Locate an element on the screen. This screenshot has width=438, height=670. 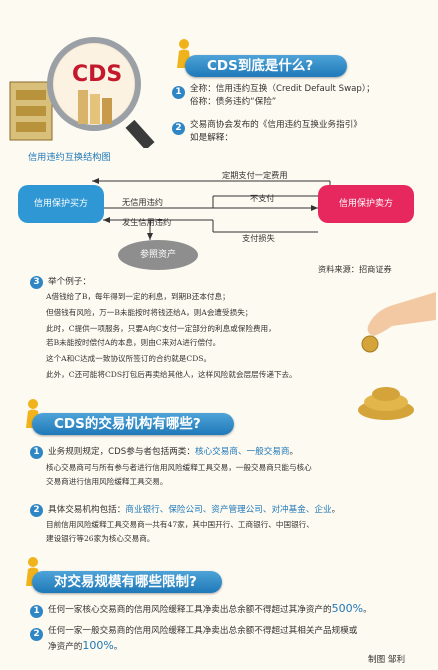
buyer-box: 信用保护买方 is located at coordinates (61, 204).